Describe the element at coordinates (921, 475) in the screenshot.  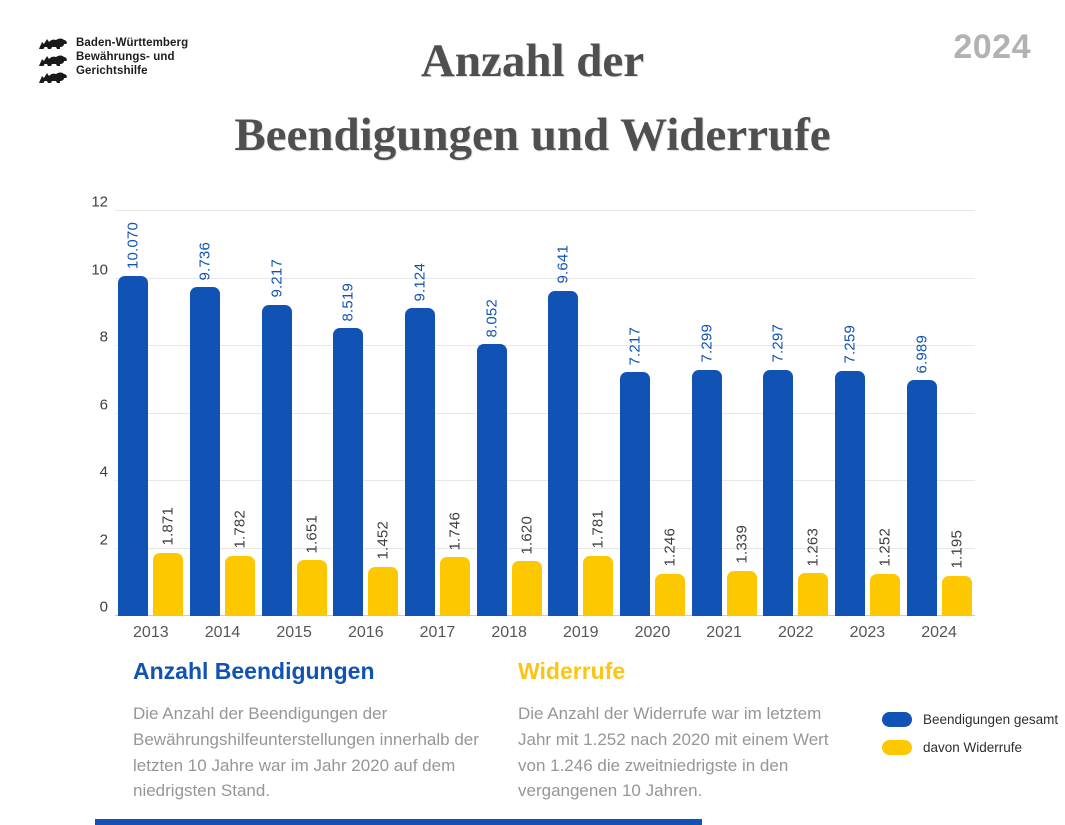
I see `bar-beendigungen-2024: 6.989` at that location.